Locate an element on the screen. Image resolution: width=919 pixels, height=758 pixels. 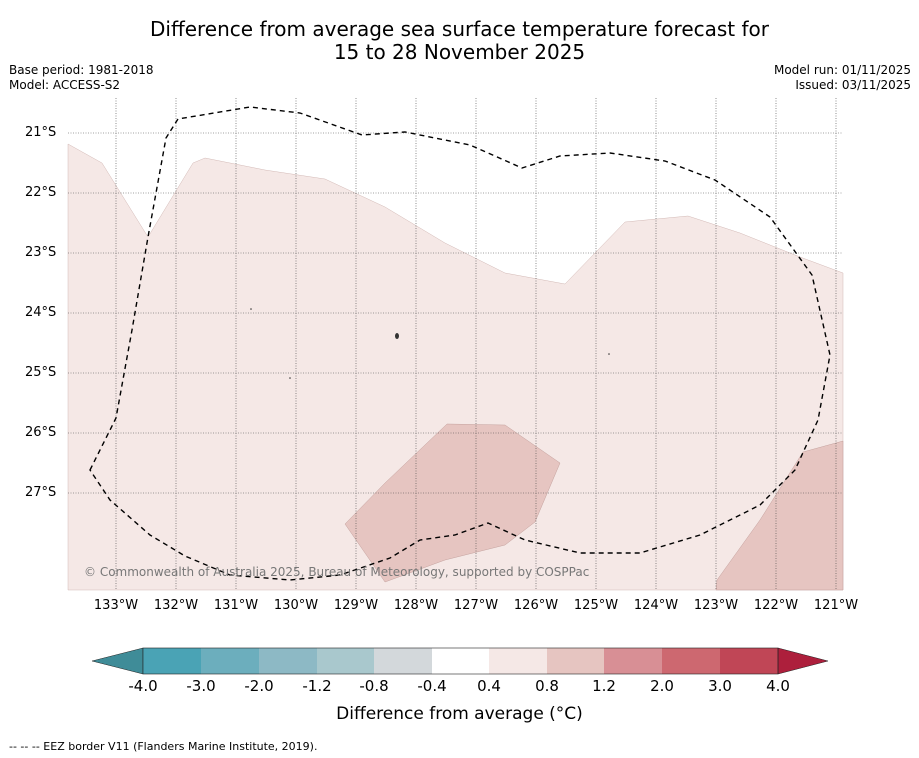
colorbar-tick-label: -2.0 is located at coordinates (259, 686).